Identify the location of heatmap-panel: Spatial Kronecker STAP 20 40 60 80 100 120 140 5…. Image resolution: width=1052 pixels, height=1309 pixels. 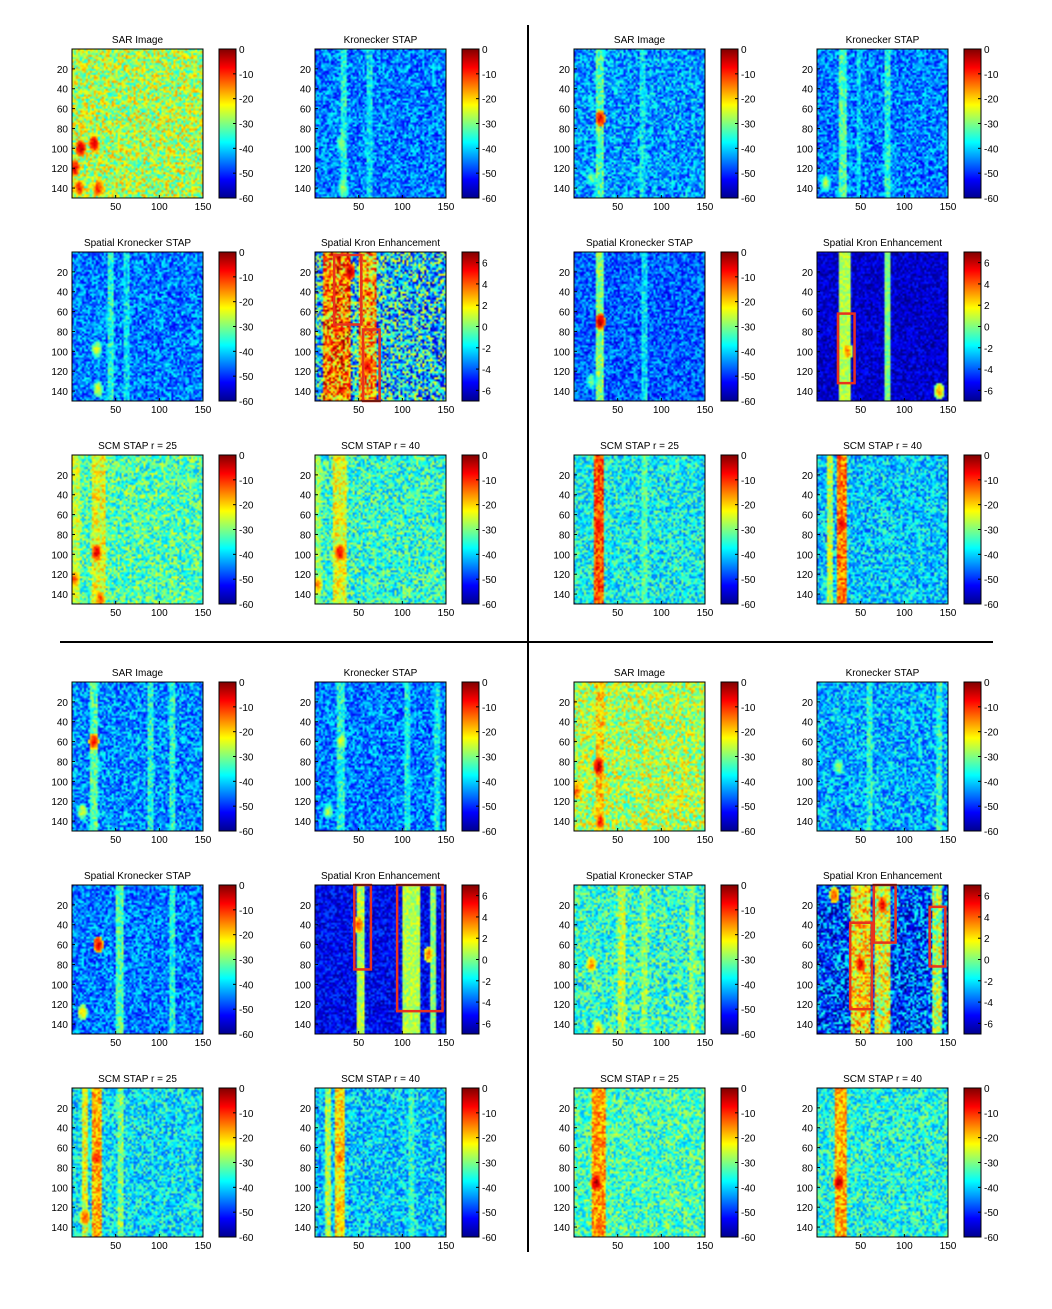
(152, 960).